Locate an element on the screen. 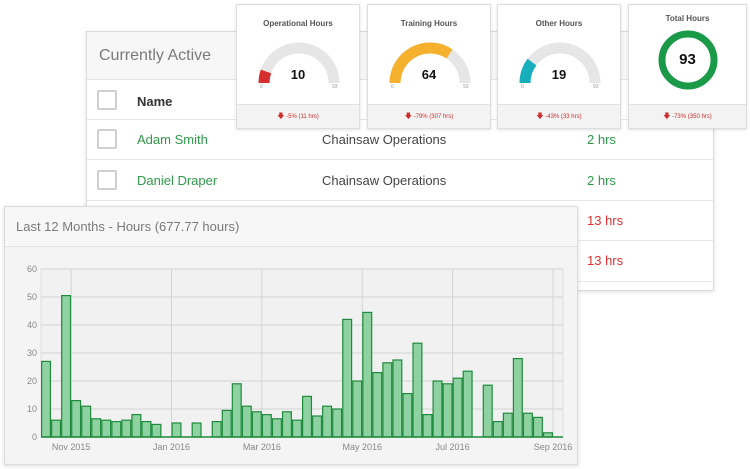 The image size is (750, 469). gauge-value: 10 is located at coordinates (298, 74).